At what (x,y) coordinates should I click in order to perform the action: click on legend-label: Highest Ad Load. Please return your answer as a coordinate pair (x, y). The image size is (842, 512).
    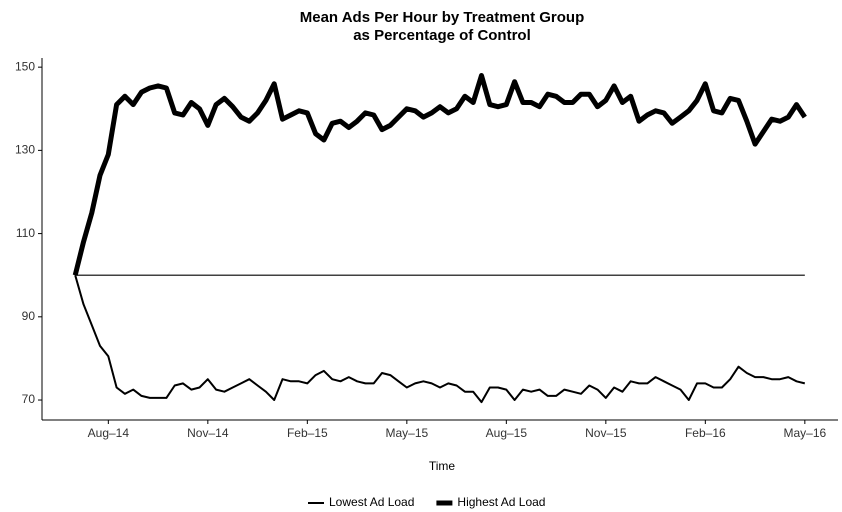
    Looking at the image, I should click on (501, 502).